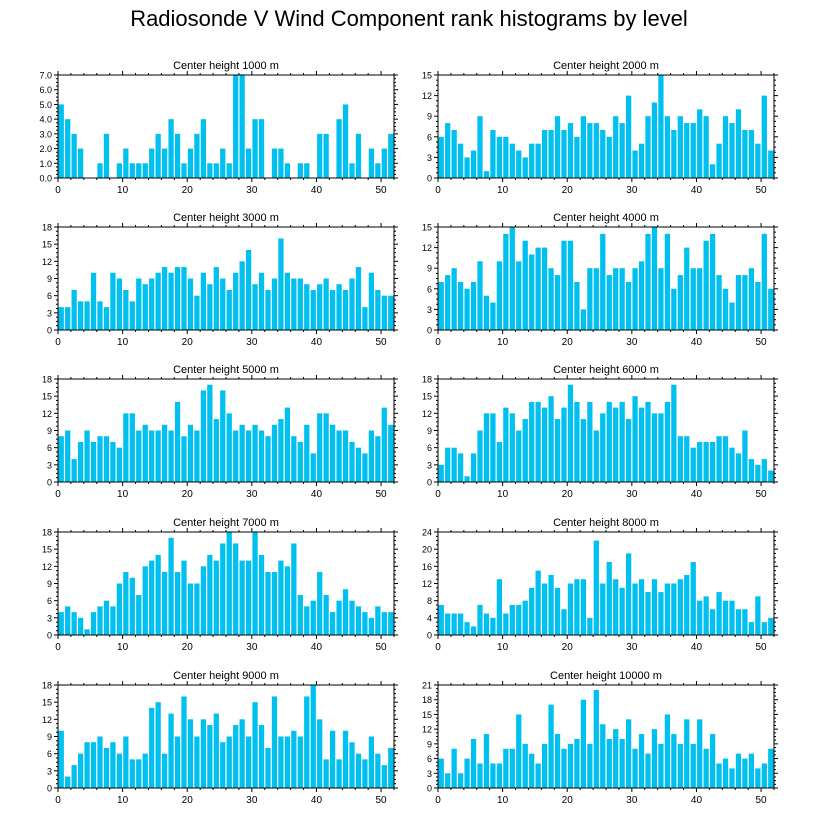 This screenshot has width=818, height=824. Describe the element at coordinates (600, 128) in the screenshot. I see `histogram-panel: Center height 2000 m 0 3 6 9 12 15 0 10 20 30 40 50` at that location.